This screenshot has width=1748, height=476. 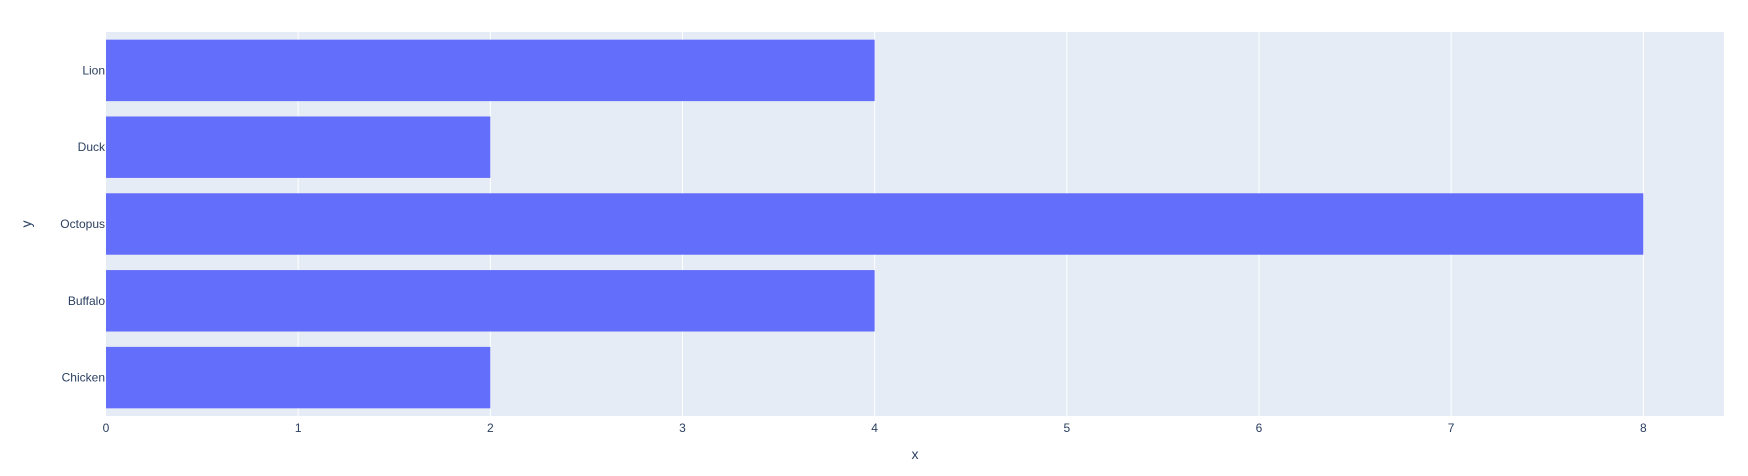 What do you see at coordinates (1643, 428) in the screenshot?
I see `x-tick-label: 8` at bounding box center [1643, 428].